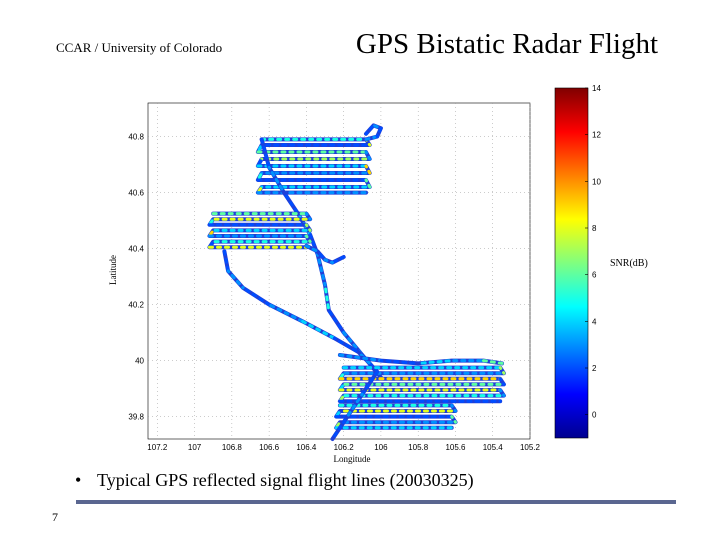 The height and width of the screenshot is (540, 720). I want to click on footer-divider, so click(376, 502).